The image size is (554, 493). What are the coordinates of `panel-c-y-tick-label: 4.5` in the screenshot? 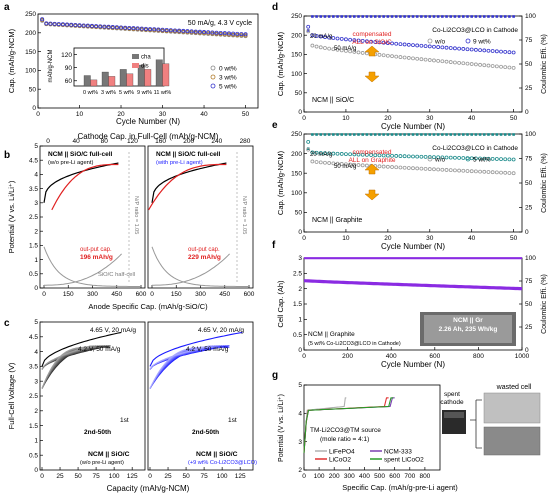 It's located at (33, 337).